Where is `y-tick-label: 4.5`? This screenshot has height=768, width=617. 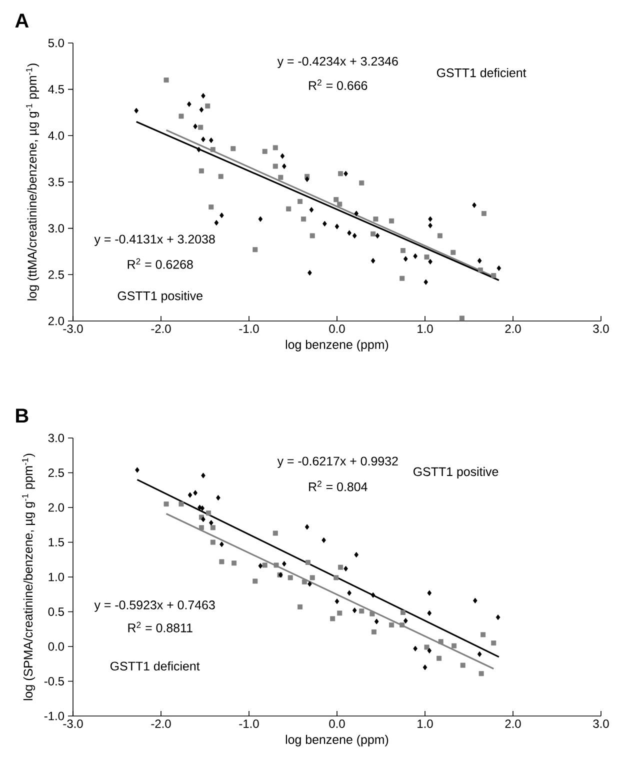
y-tick-label: 4.5 is located at coordinates (56, 89).